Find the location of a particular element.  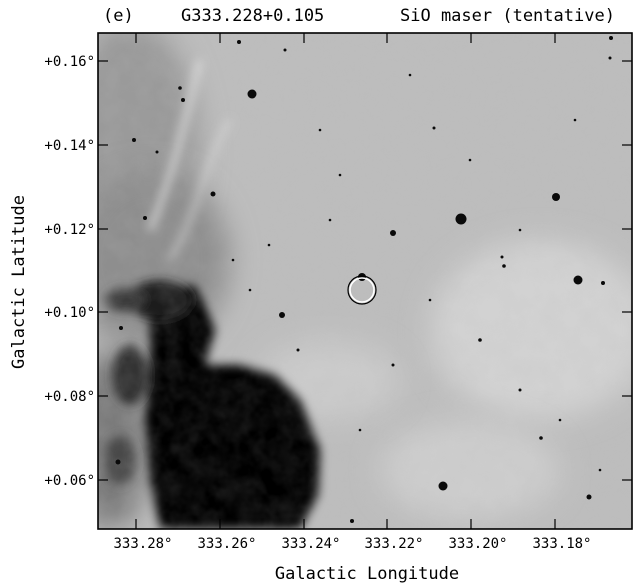

y-axis-title: Galactic Latitude is located at coordinates (19, 282).